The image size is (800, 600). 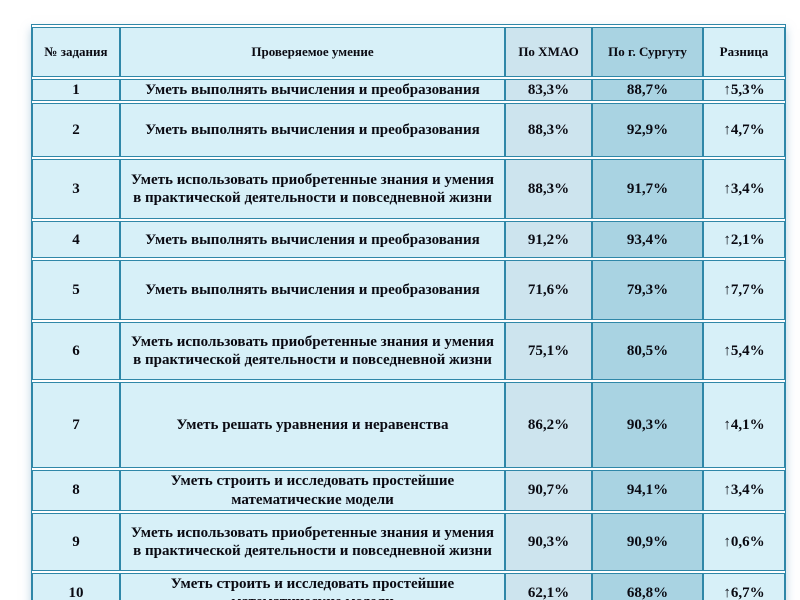 What do you see at coordinates (647, 130) in the screenshot?
I see `surgut-value-cell: 92,9%` at bounding box center [647, 130].